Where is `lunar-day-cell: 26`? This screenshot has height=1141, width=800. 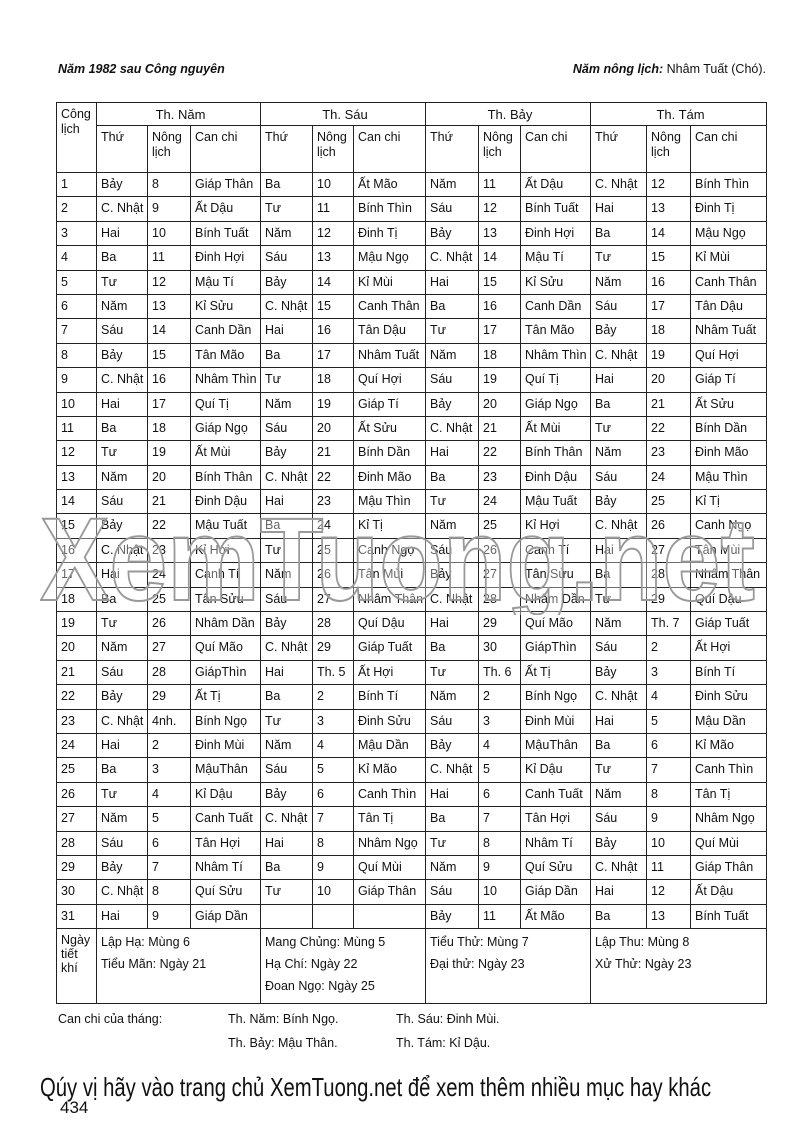
lunar-day-cell: 26 is located at coordinates (169, 624).